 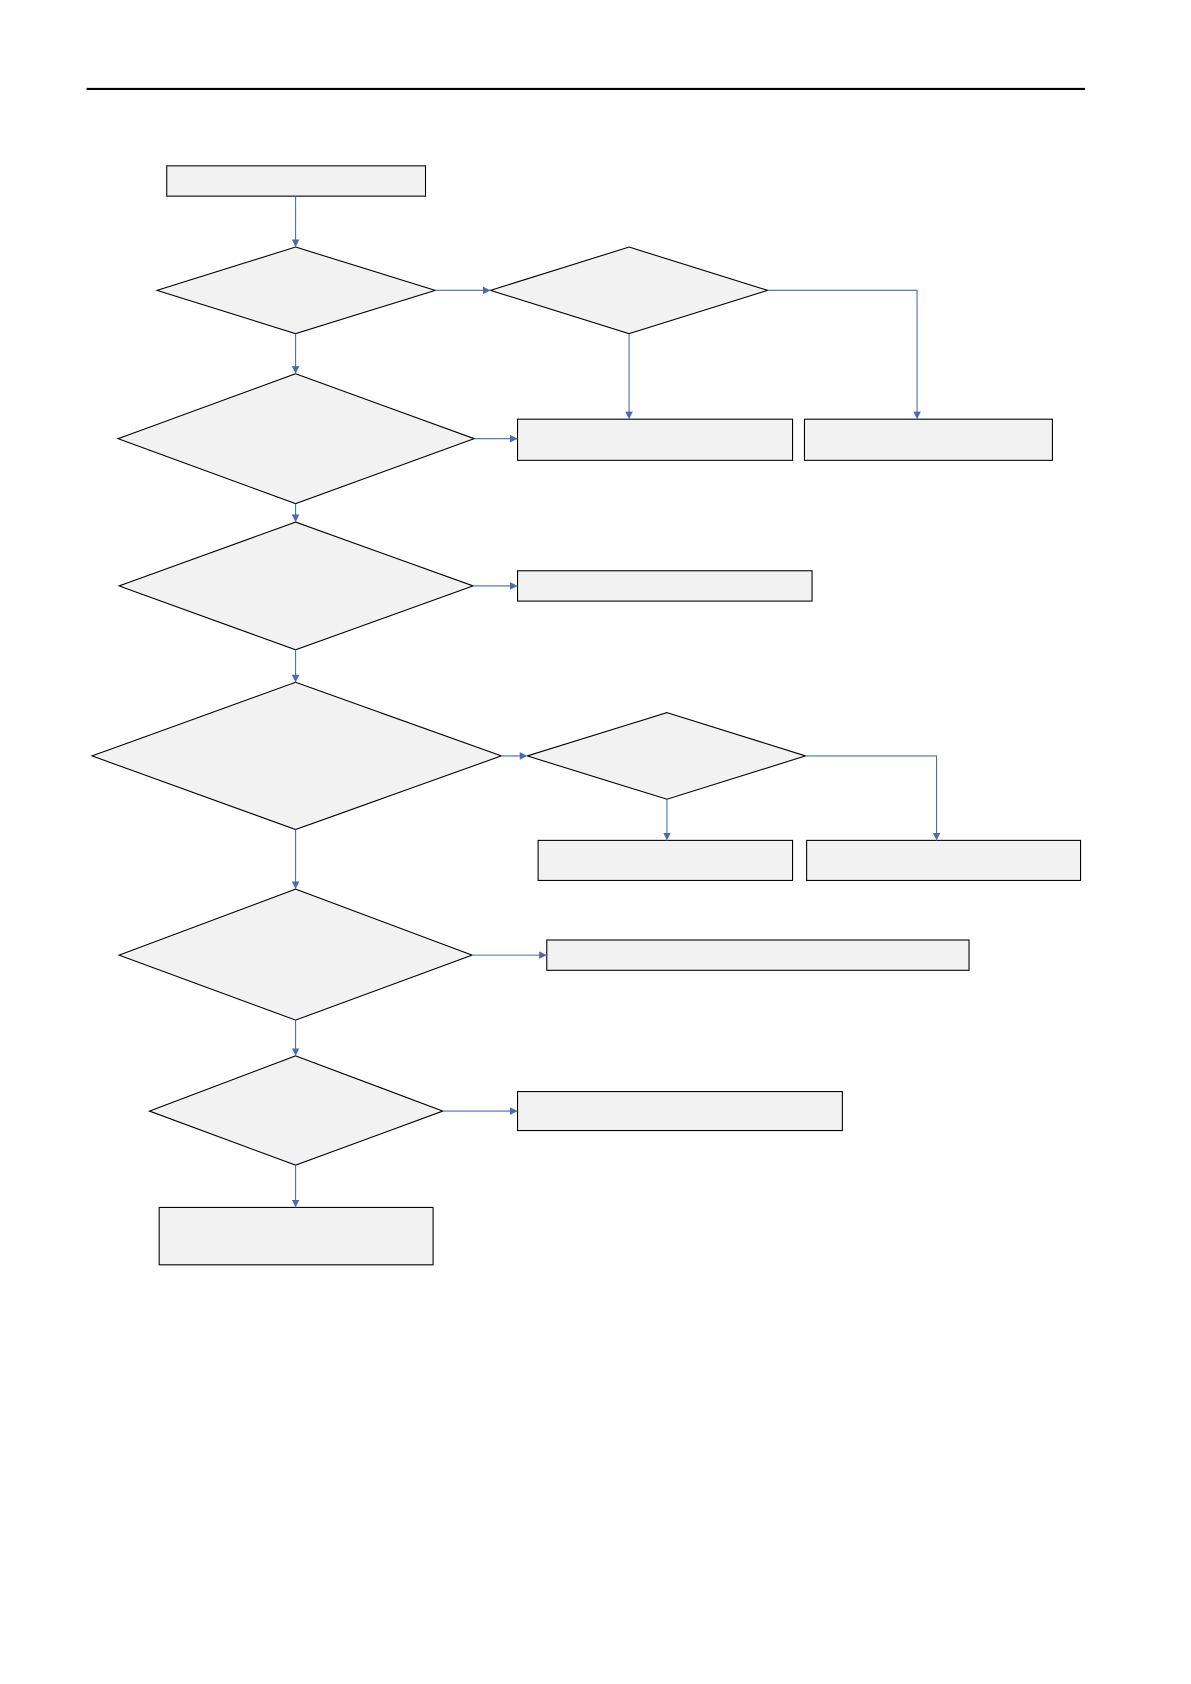 What do you see at coordinates (665, 586) in the screenshot?
I see `action-box-c` at bounding box center [665, 586].